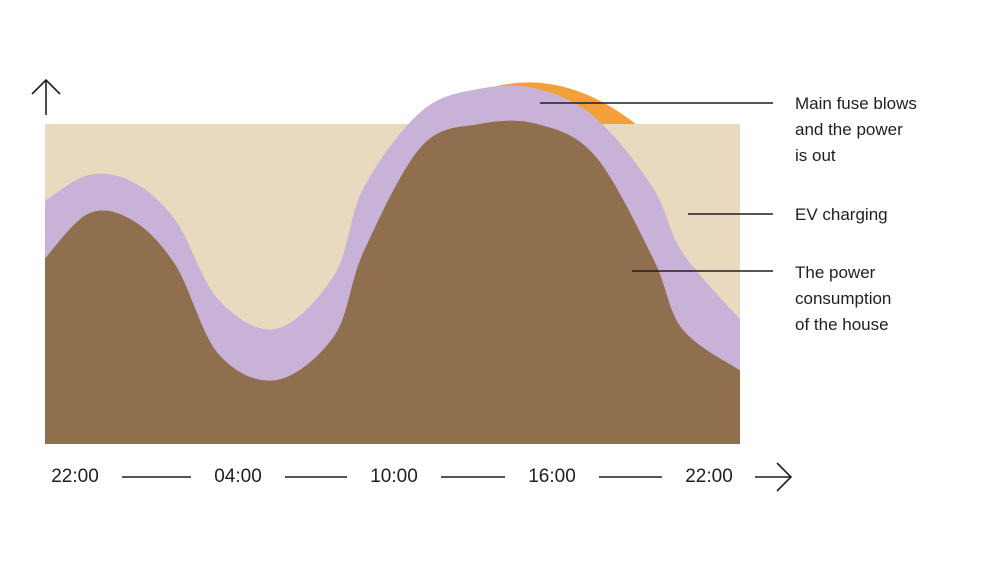  Describe the element at coordinates (856, 103) in the screenshot. I see `annotation-line: Main fuse blows` at that location.